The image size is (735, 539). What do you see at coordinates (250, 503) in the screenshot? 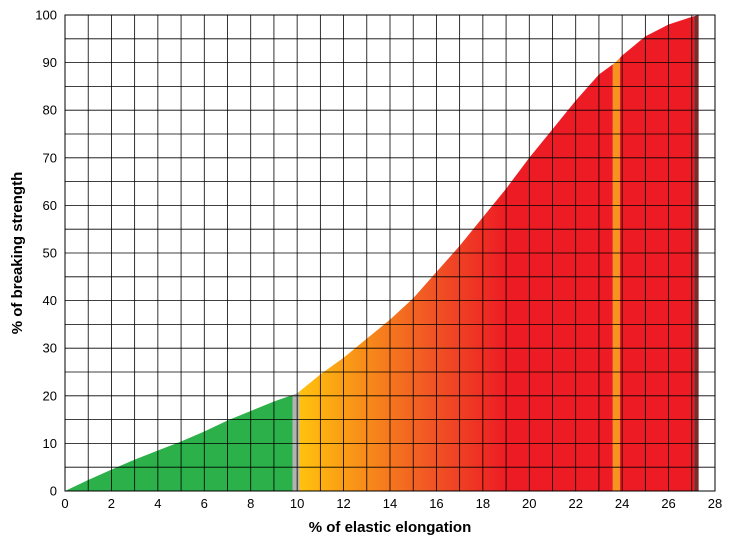
I see `x-tick-label: 8` at bounding box center [250, 503].